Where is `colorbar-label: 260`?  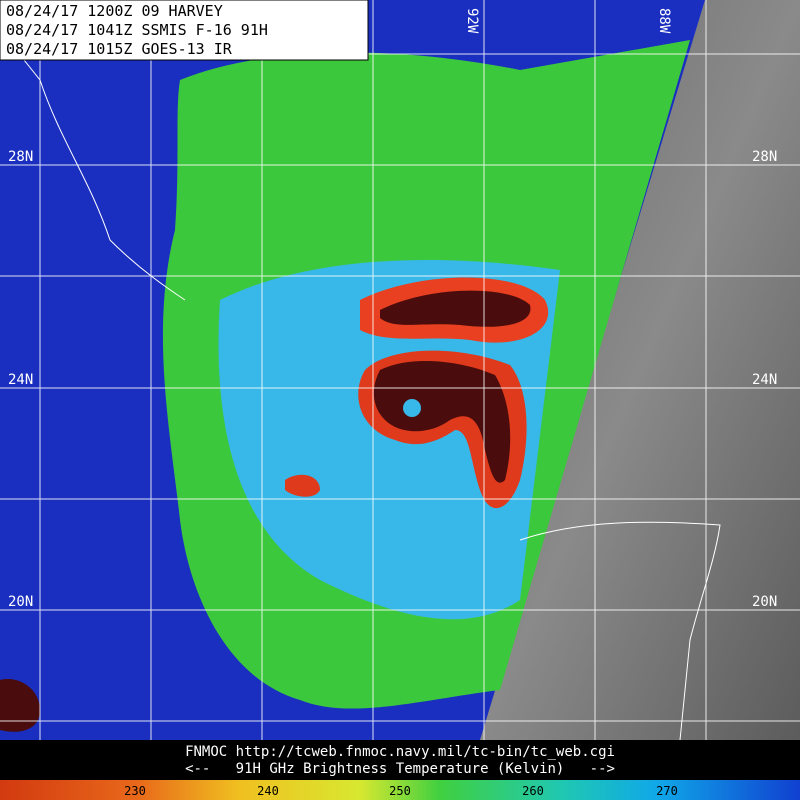
colorbar-label: 260 is located at coordinates (533, 791).